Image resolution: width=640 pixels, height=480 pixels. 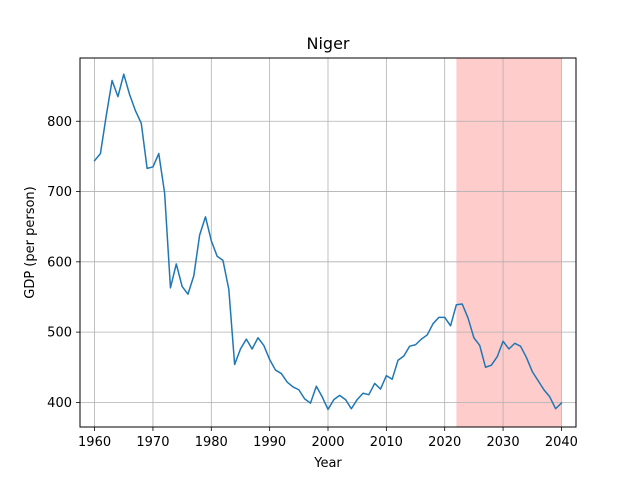 I want to click on y-tick-label: 400, so click(x=59, y=403).